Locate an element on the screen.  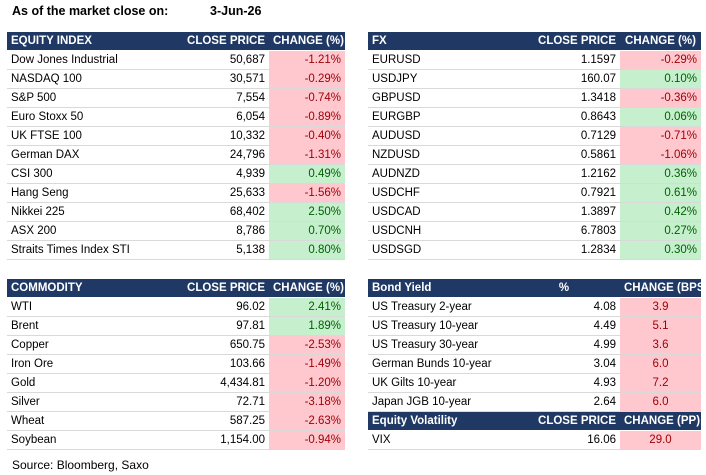
row-name: German DAX is located at coordinates (92, 155).